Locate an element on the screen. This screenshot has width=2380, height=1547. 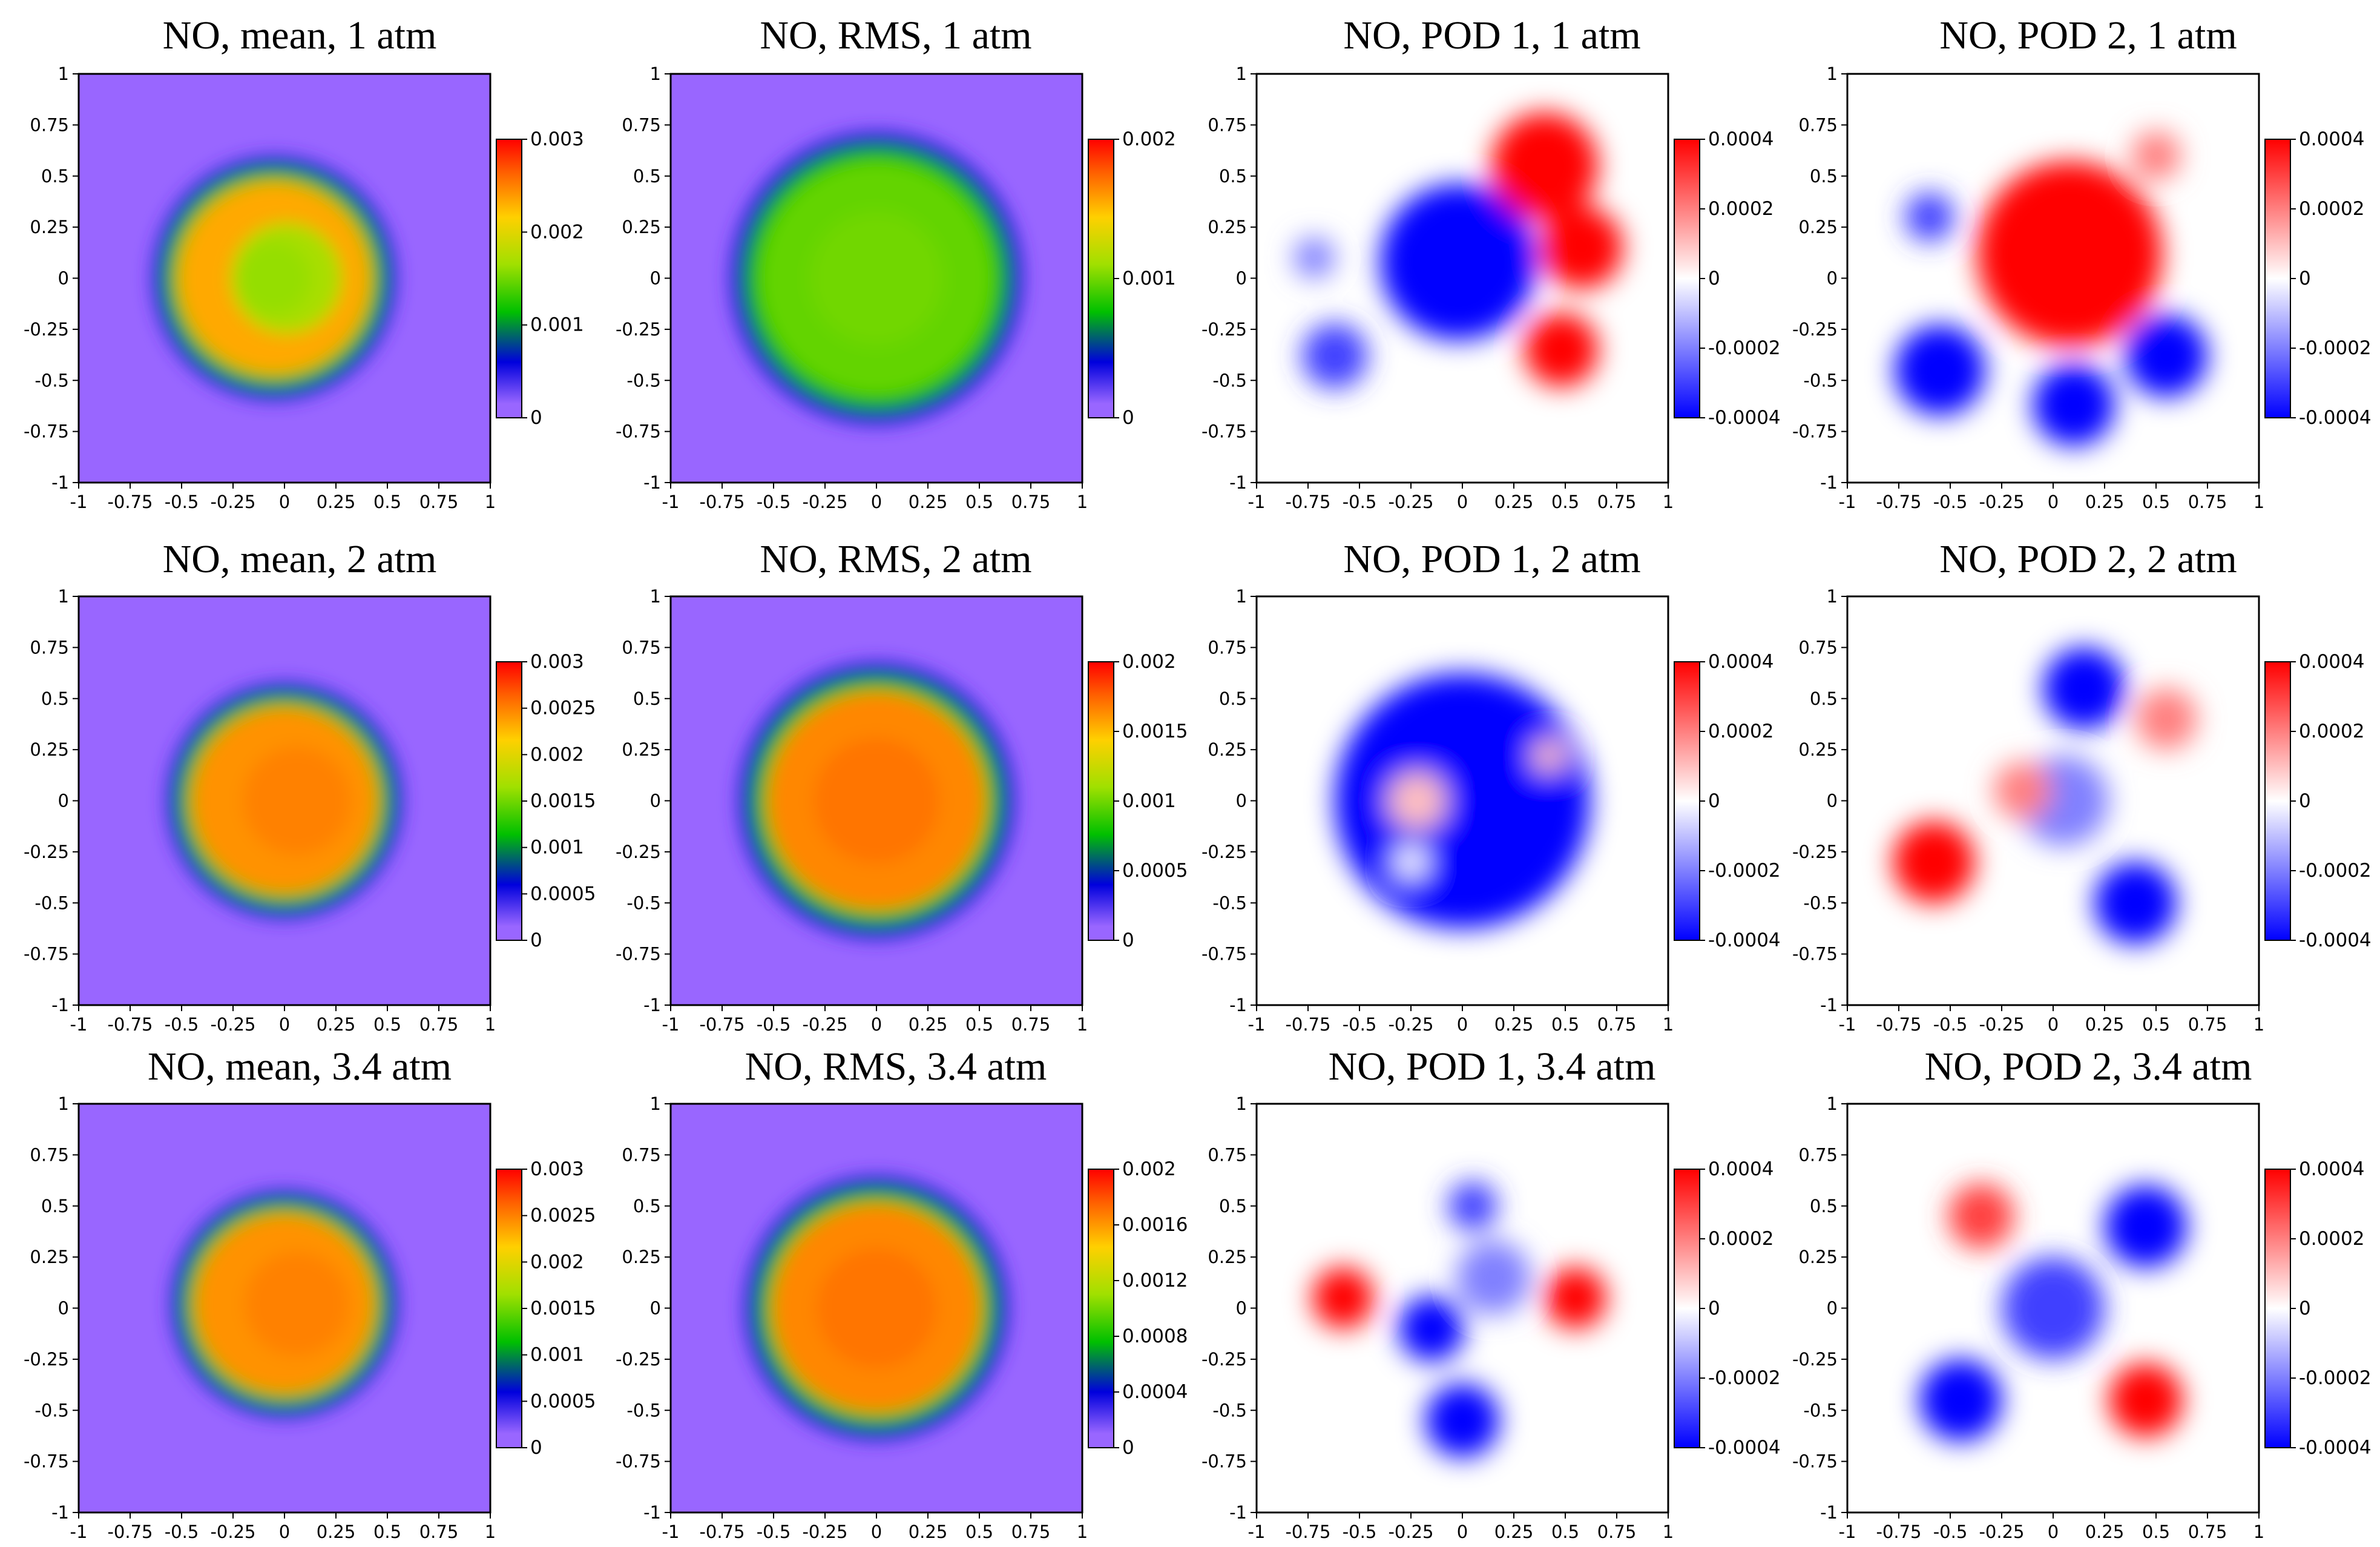
y-tick-label: -0.75 is located at coordinates (46, 1461).